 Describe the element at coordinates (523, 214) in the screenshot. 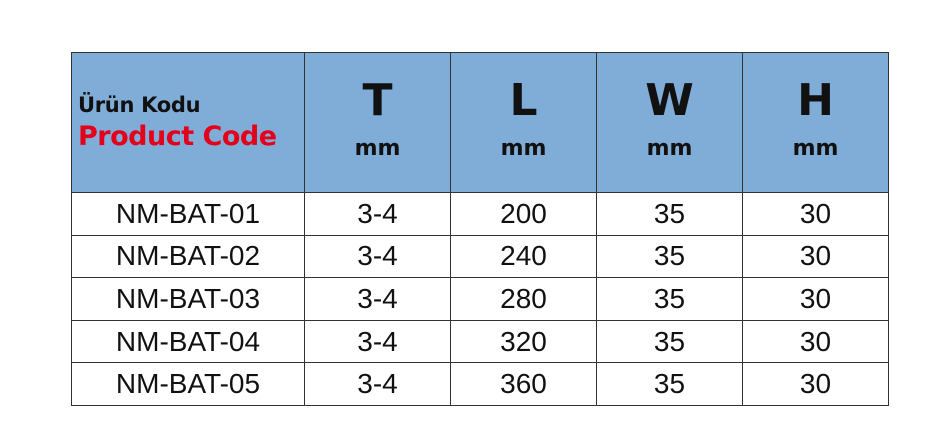

I see `cell-l: 200` at that location.